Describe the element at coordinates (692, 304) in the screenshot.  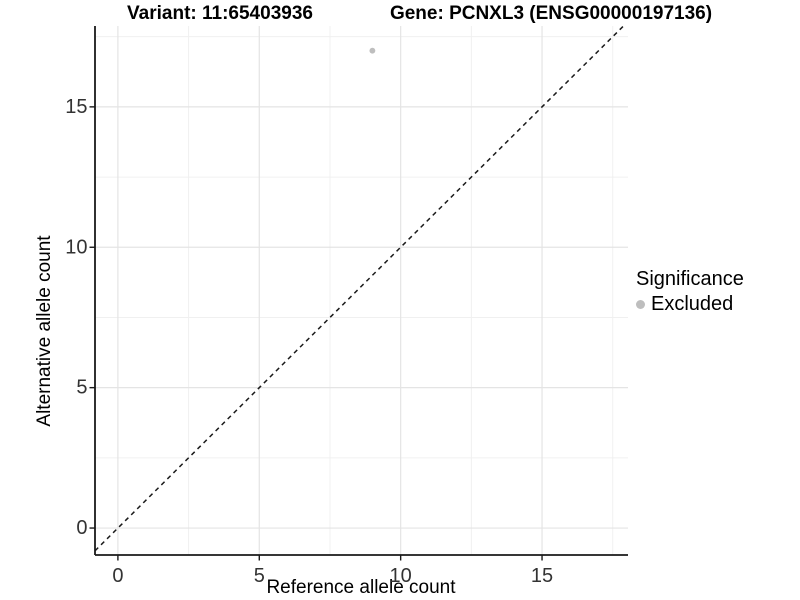
I see `legend-item-label: Excluded` at that location.